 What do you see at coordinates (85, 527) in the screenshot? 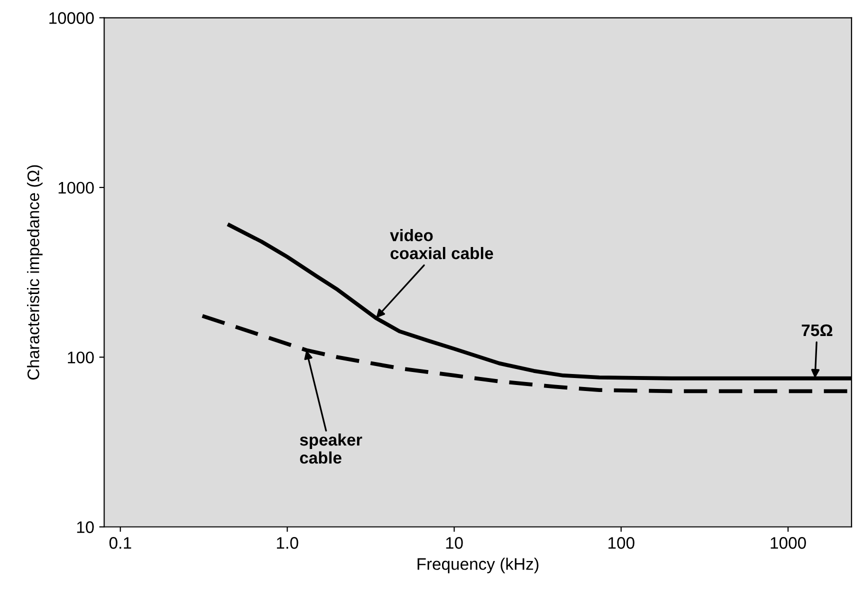
I see `y-tick-label: 10` at bounding box center [85, 527].